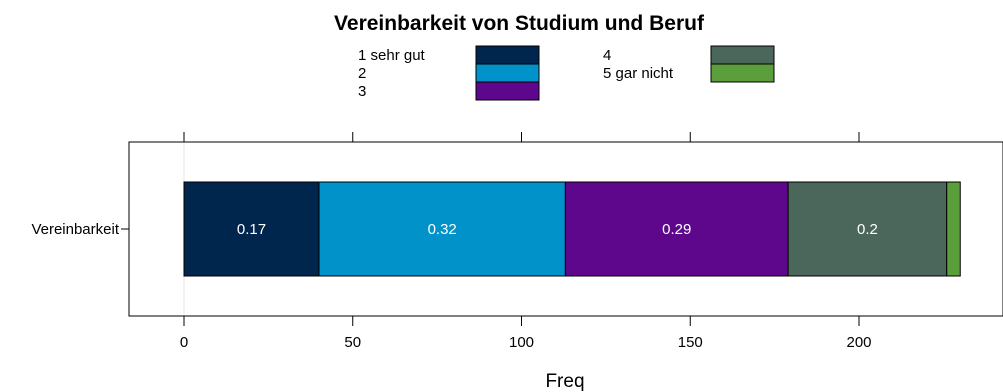 The width and height of the screenshot is (1003, 392). I want to click on legend-label: 1 sehr gut, so click(392, 55).